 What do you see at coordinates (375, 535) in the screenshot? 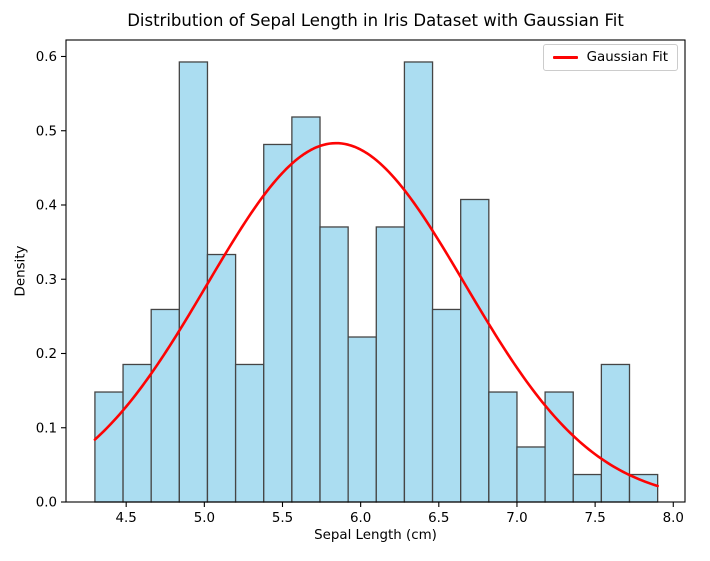
I see `x-axis-label: Sepal Length (cm)` at bounding box center [375, 535].